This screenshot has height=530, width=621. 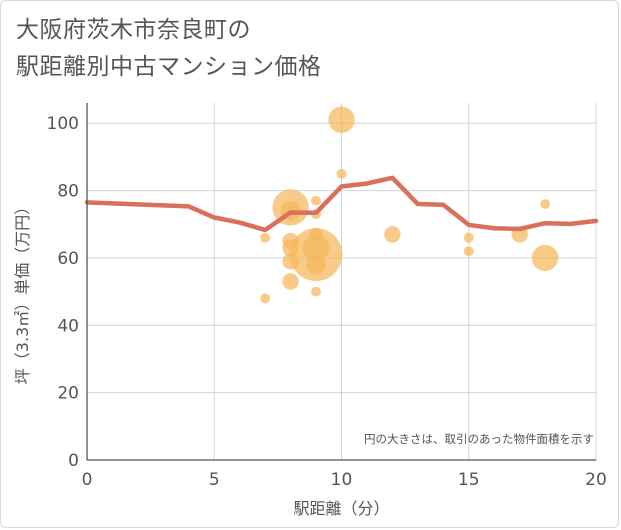 I want to click on y-axis-label: 坪（3.3㎡）単価（万円）, so click(x=22, y=291).